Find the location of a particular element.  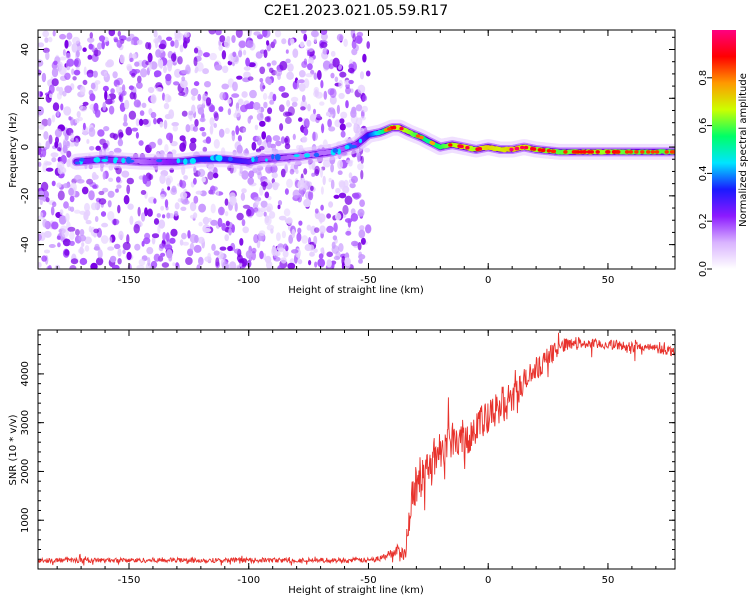

x-tick-label: 0 is located at coordinates (488, 580).